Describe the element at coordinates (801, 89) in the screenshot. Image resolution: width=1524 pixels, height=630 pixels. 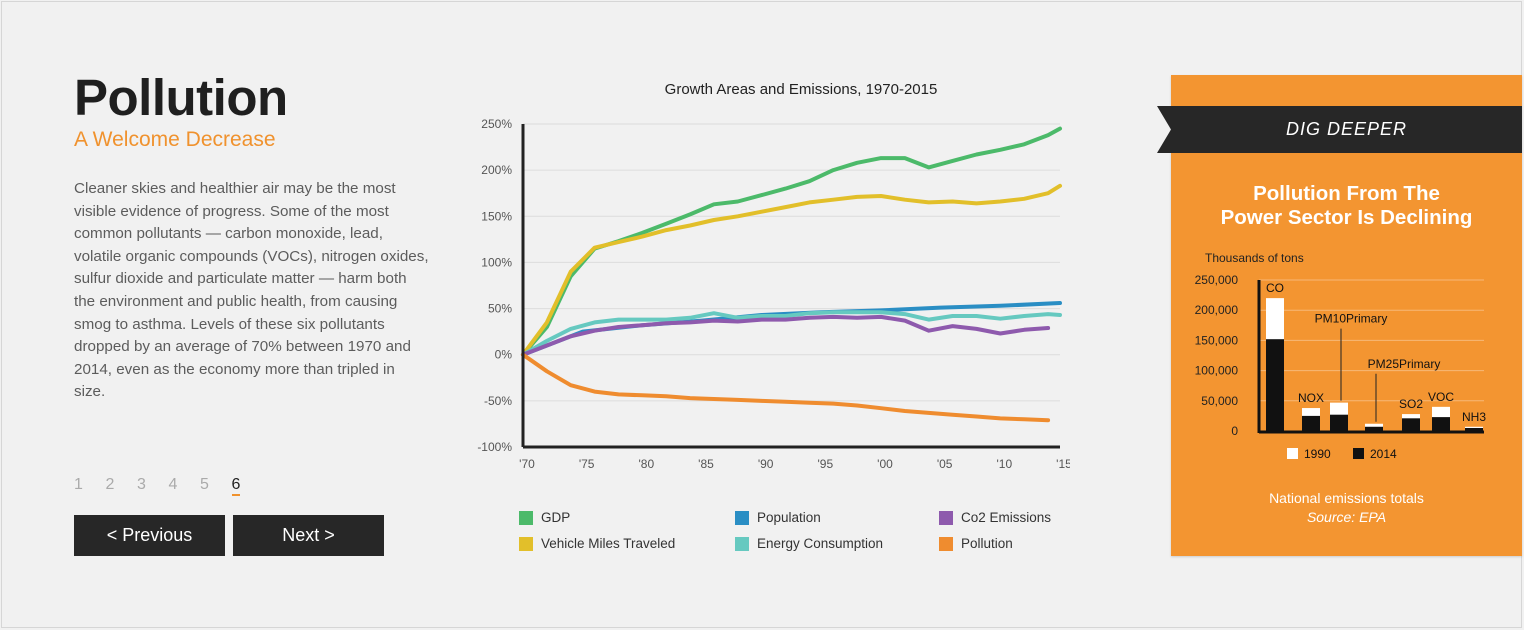
I see `chart-title: Growth Areas and Emissions, 1970-2015` at that location.